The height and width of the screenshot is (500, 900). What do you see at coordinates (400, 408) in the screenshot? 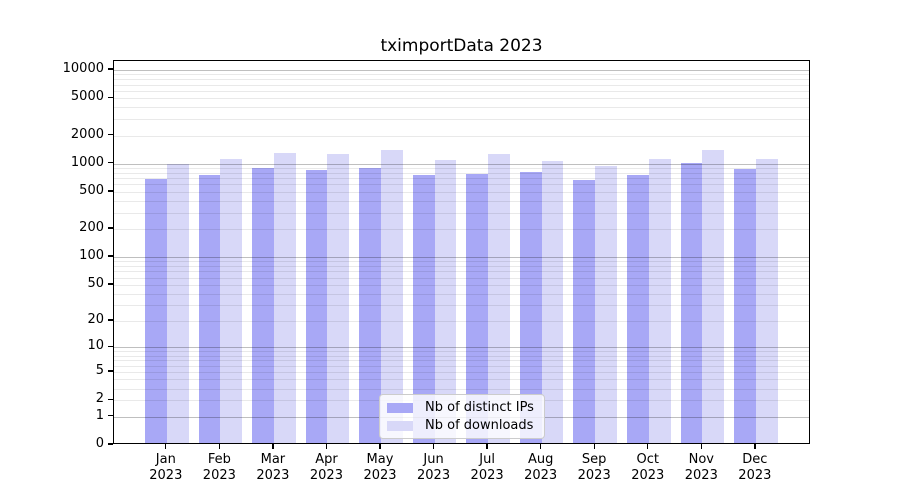
I see `legend-swatch-distinct-ips` at bounding box center [400, 408].